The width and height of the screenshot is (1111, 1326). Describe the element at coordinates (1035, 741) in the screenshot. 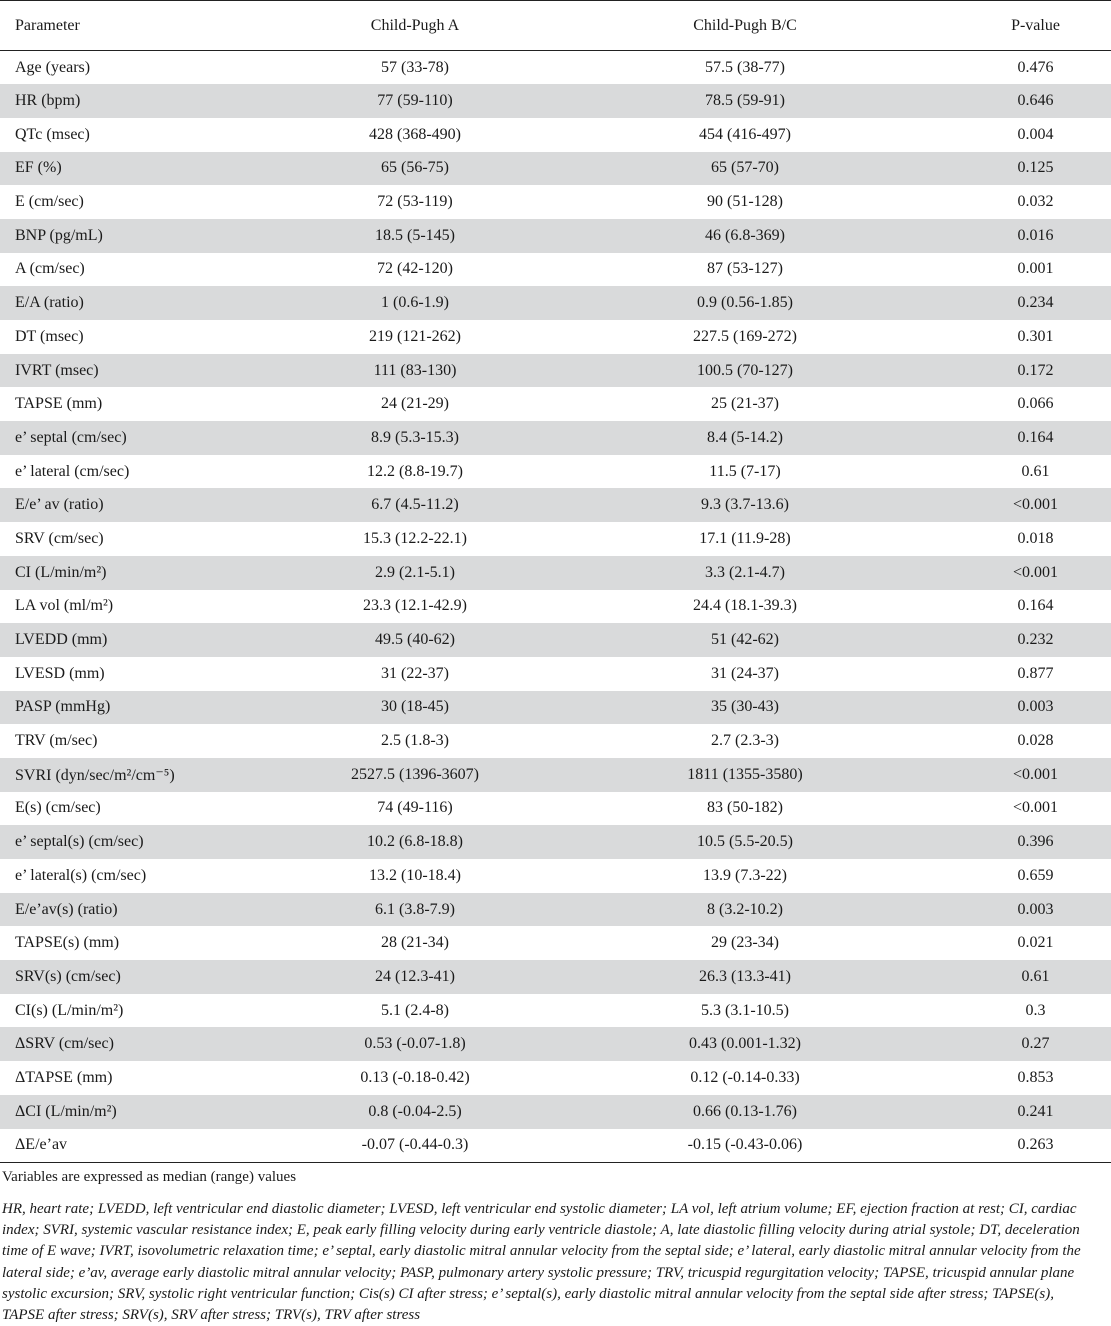

I see `cell-p-value: 0.028` at that location.